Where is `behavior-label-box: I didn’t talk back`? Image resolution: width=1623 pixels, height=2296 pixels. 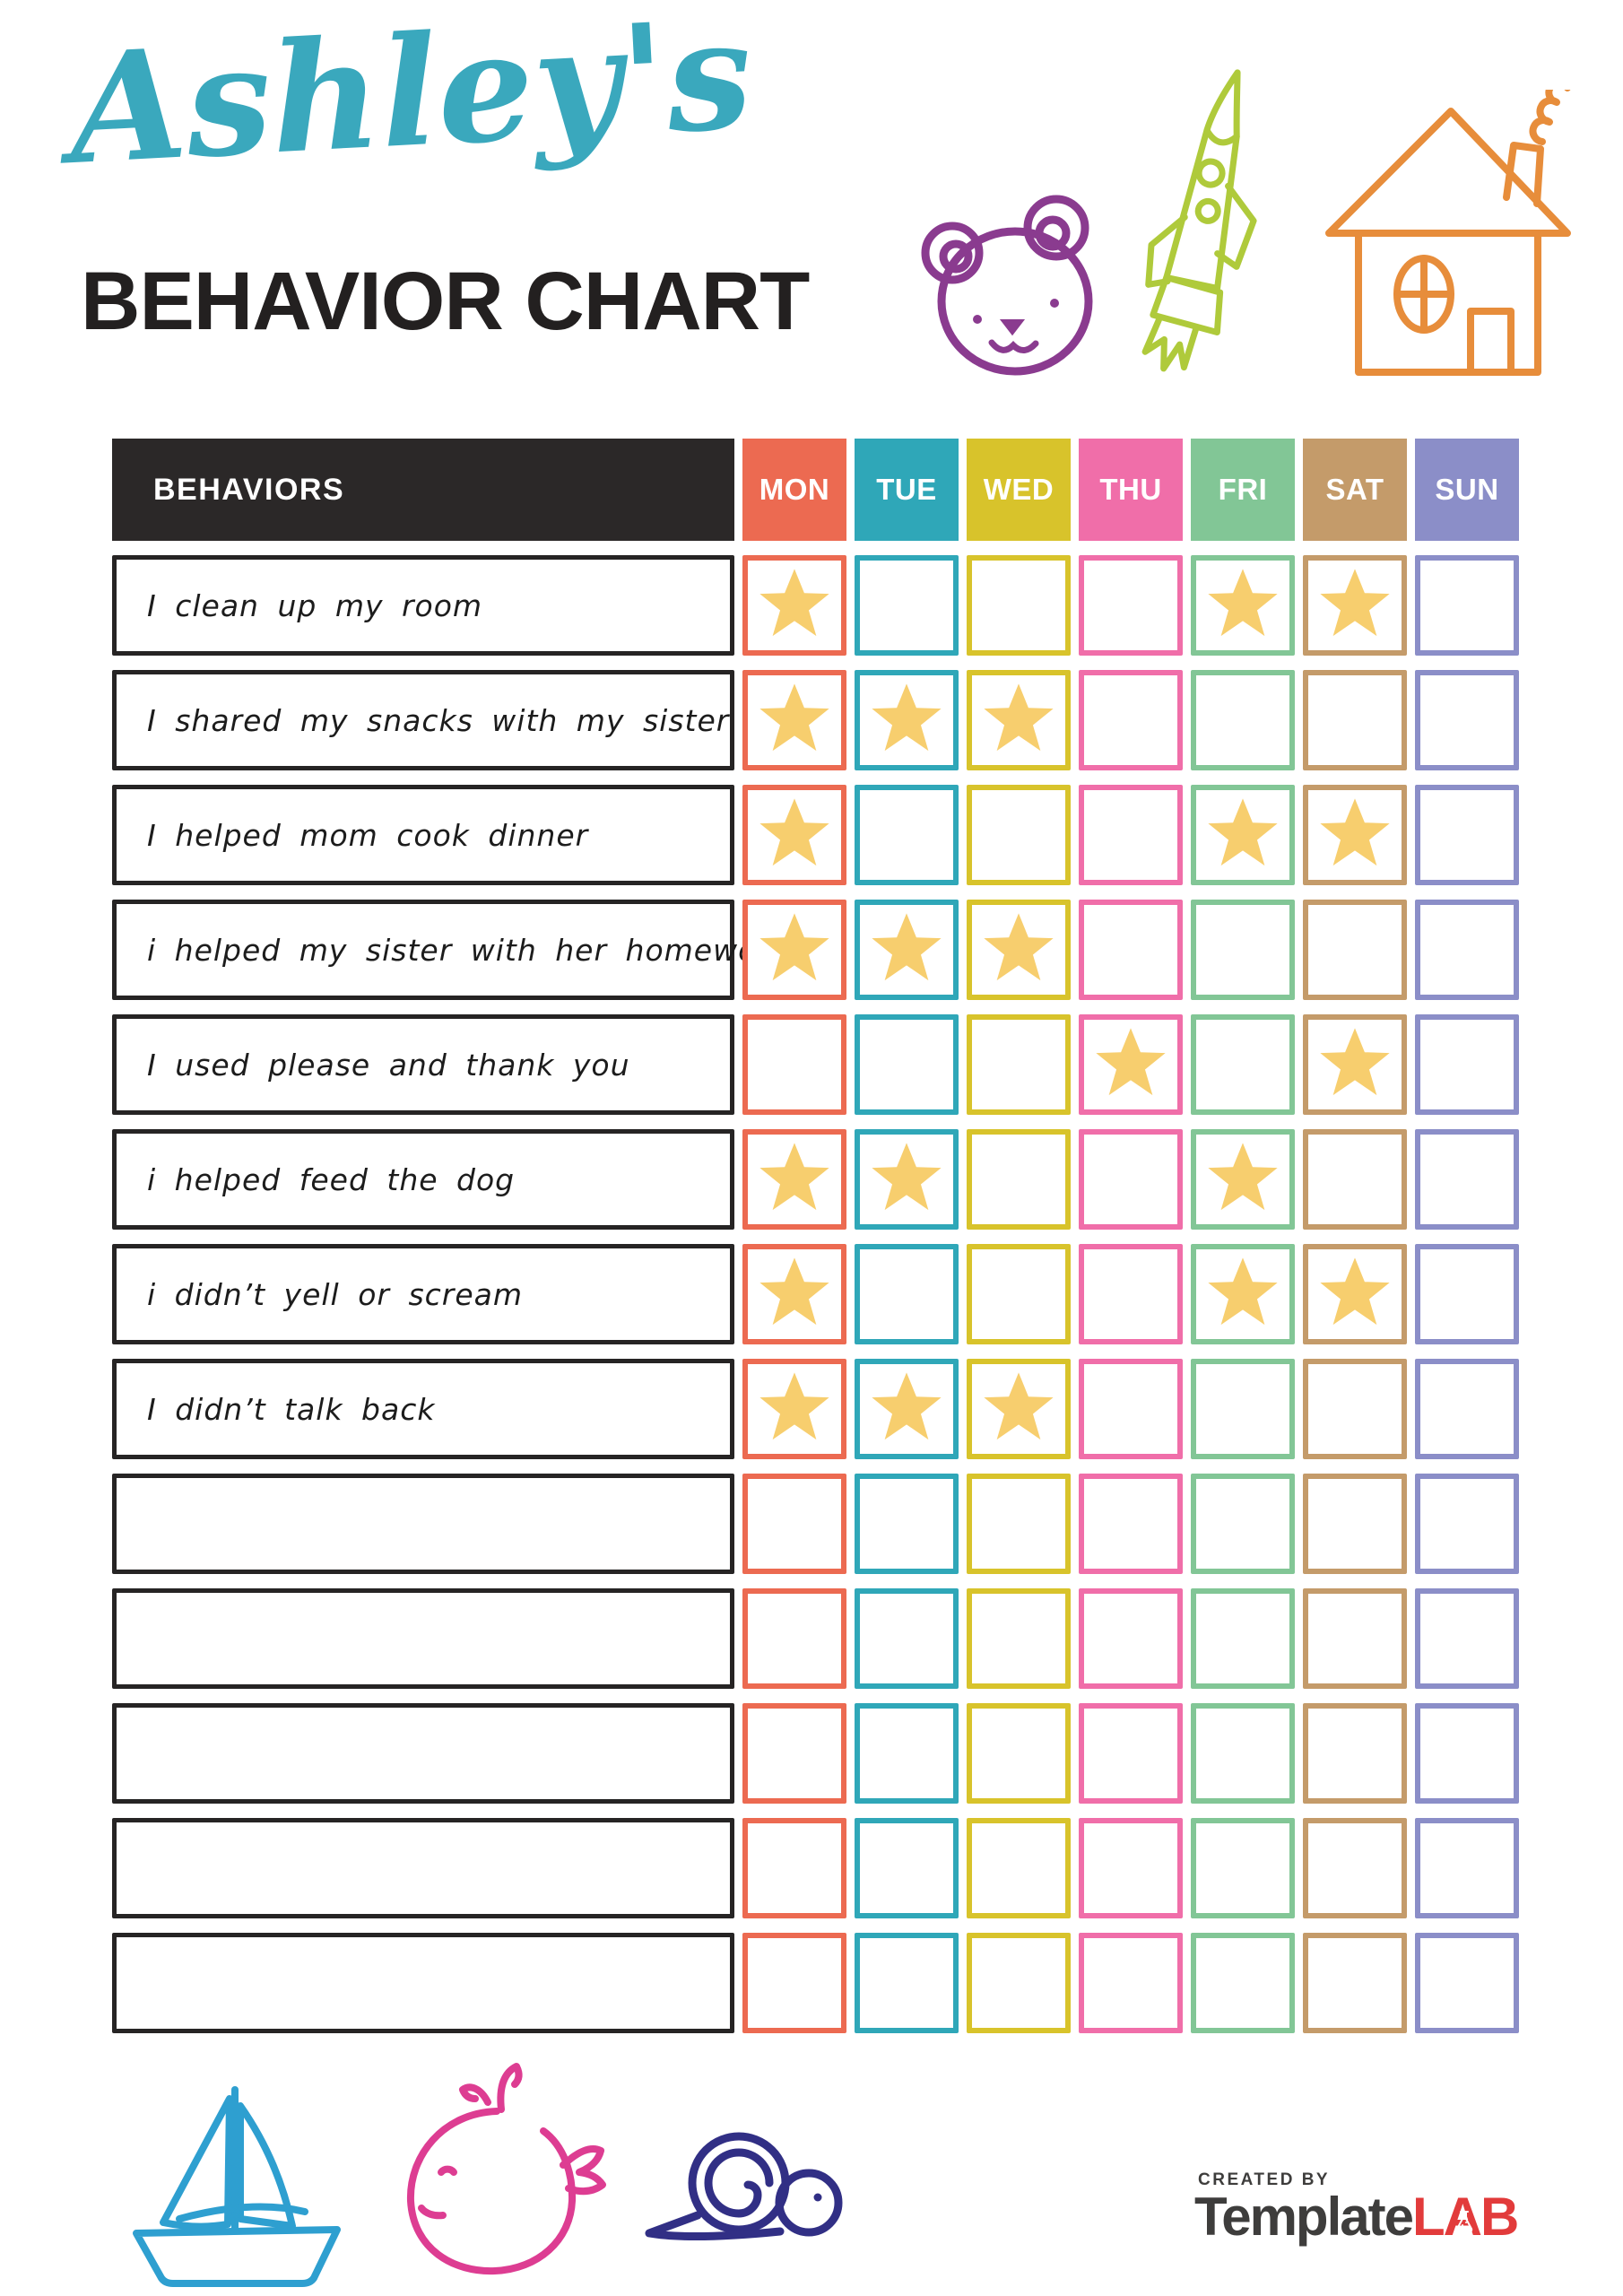
behavior-label-box: I didn’t talk back is located at coordinates (423, 1409).